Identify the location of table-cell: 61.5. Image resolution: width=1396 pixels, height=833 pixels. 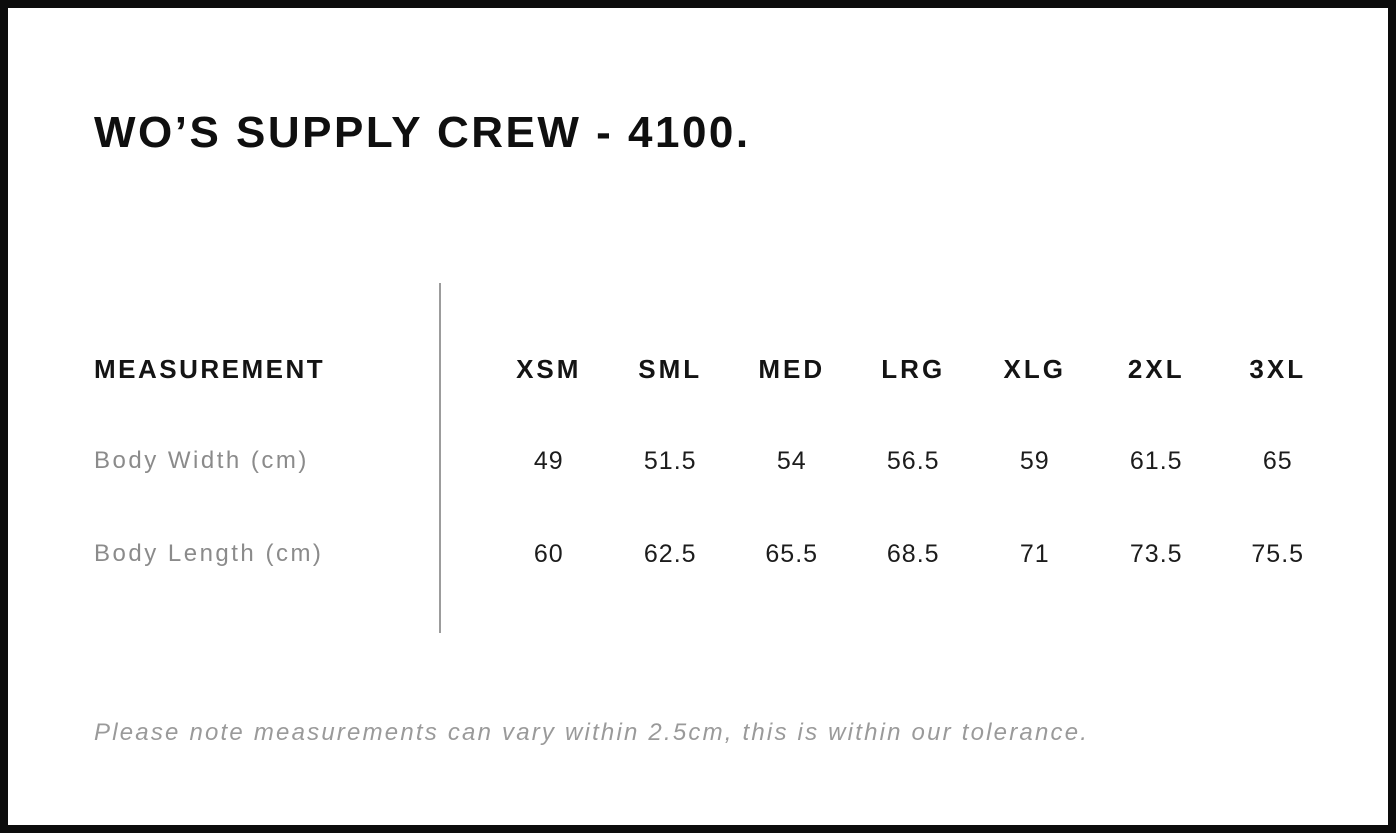
(1156, 460).